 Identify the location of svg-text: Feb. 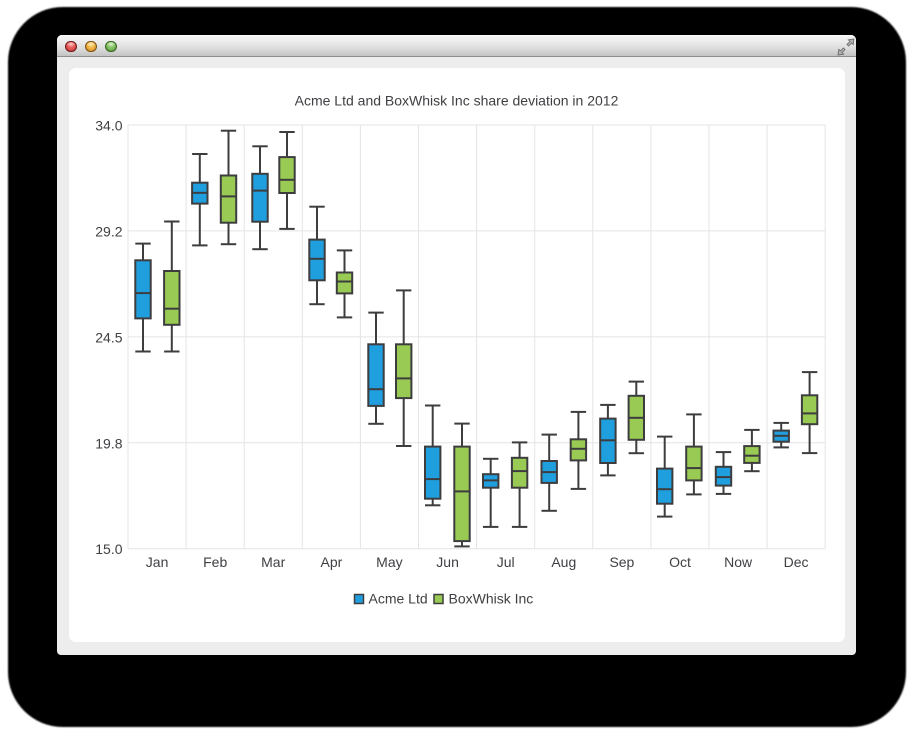
(215, 562).